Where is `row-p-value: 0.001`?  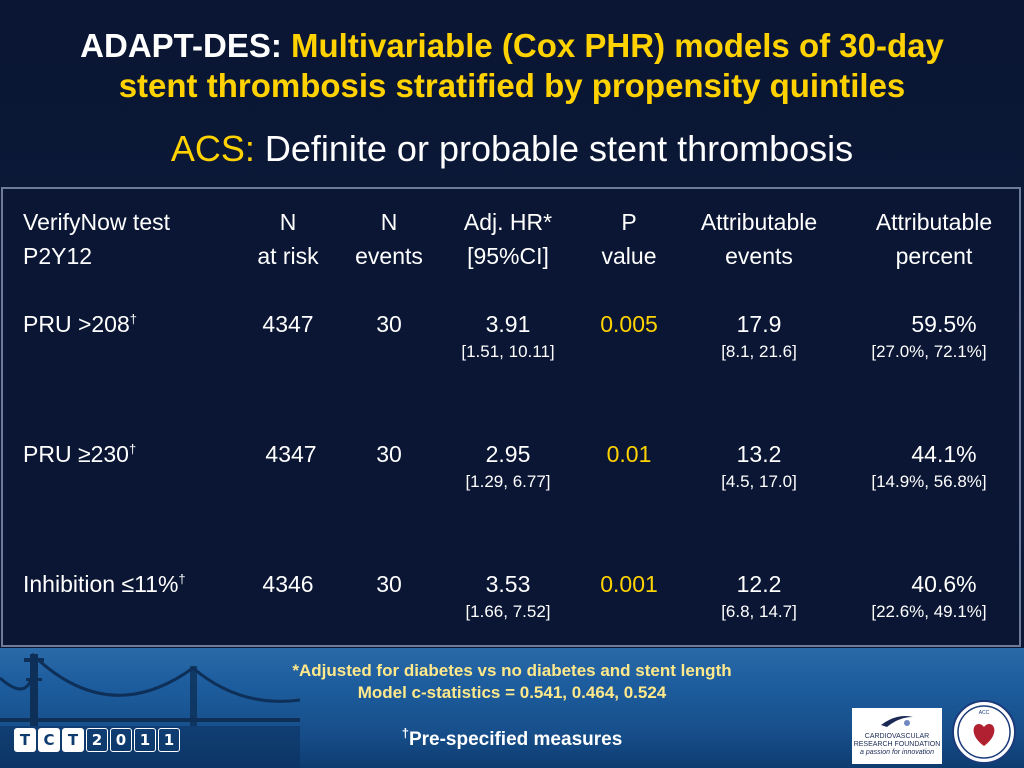
row-p-value: 0.001 is located at coordinates (629, 584).